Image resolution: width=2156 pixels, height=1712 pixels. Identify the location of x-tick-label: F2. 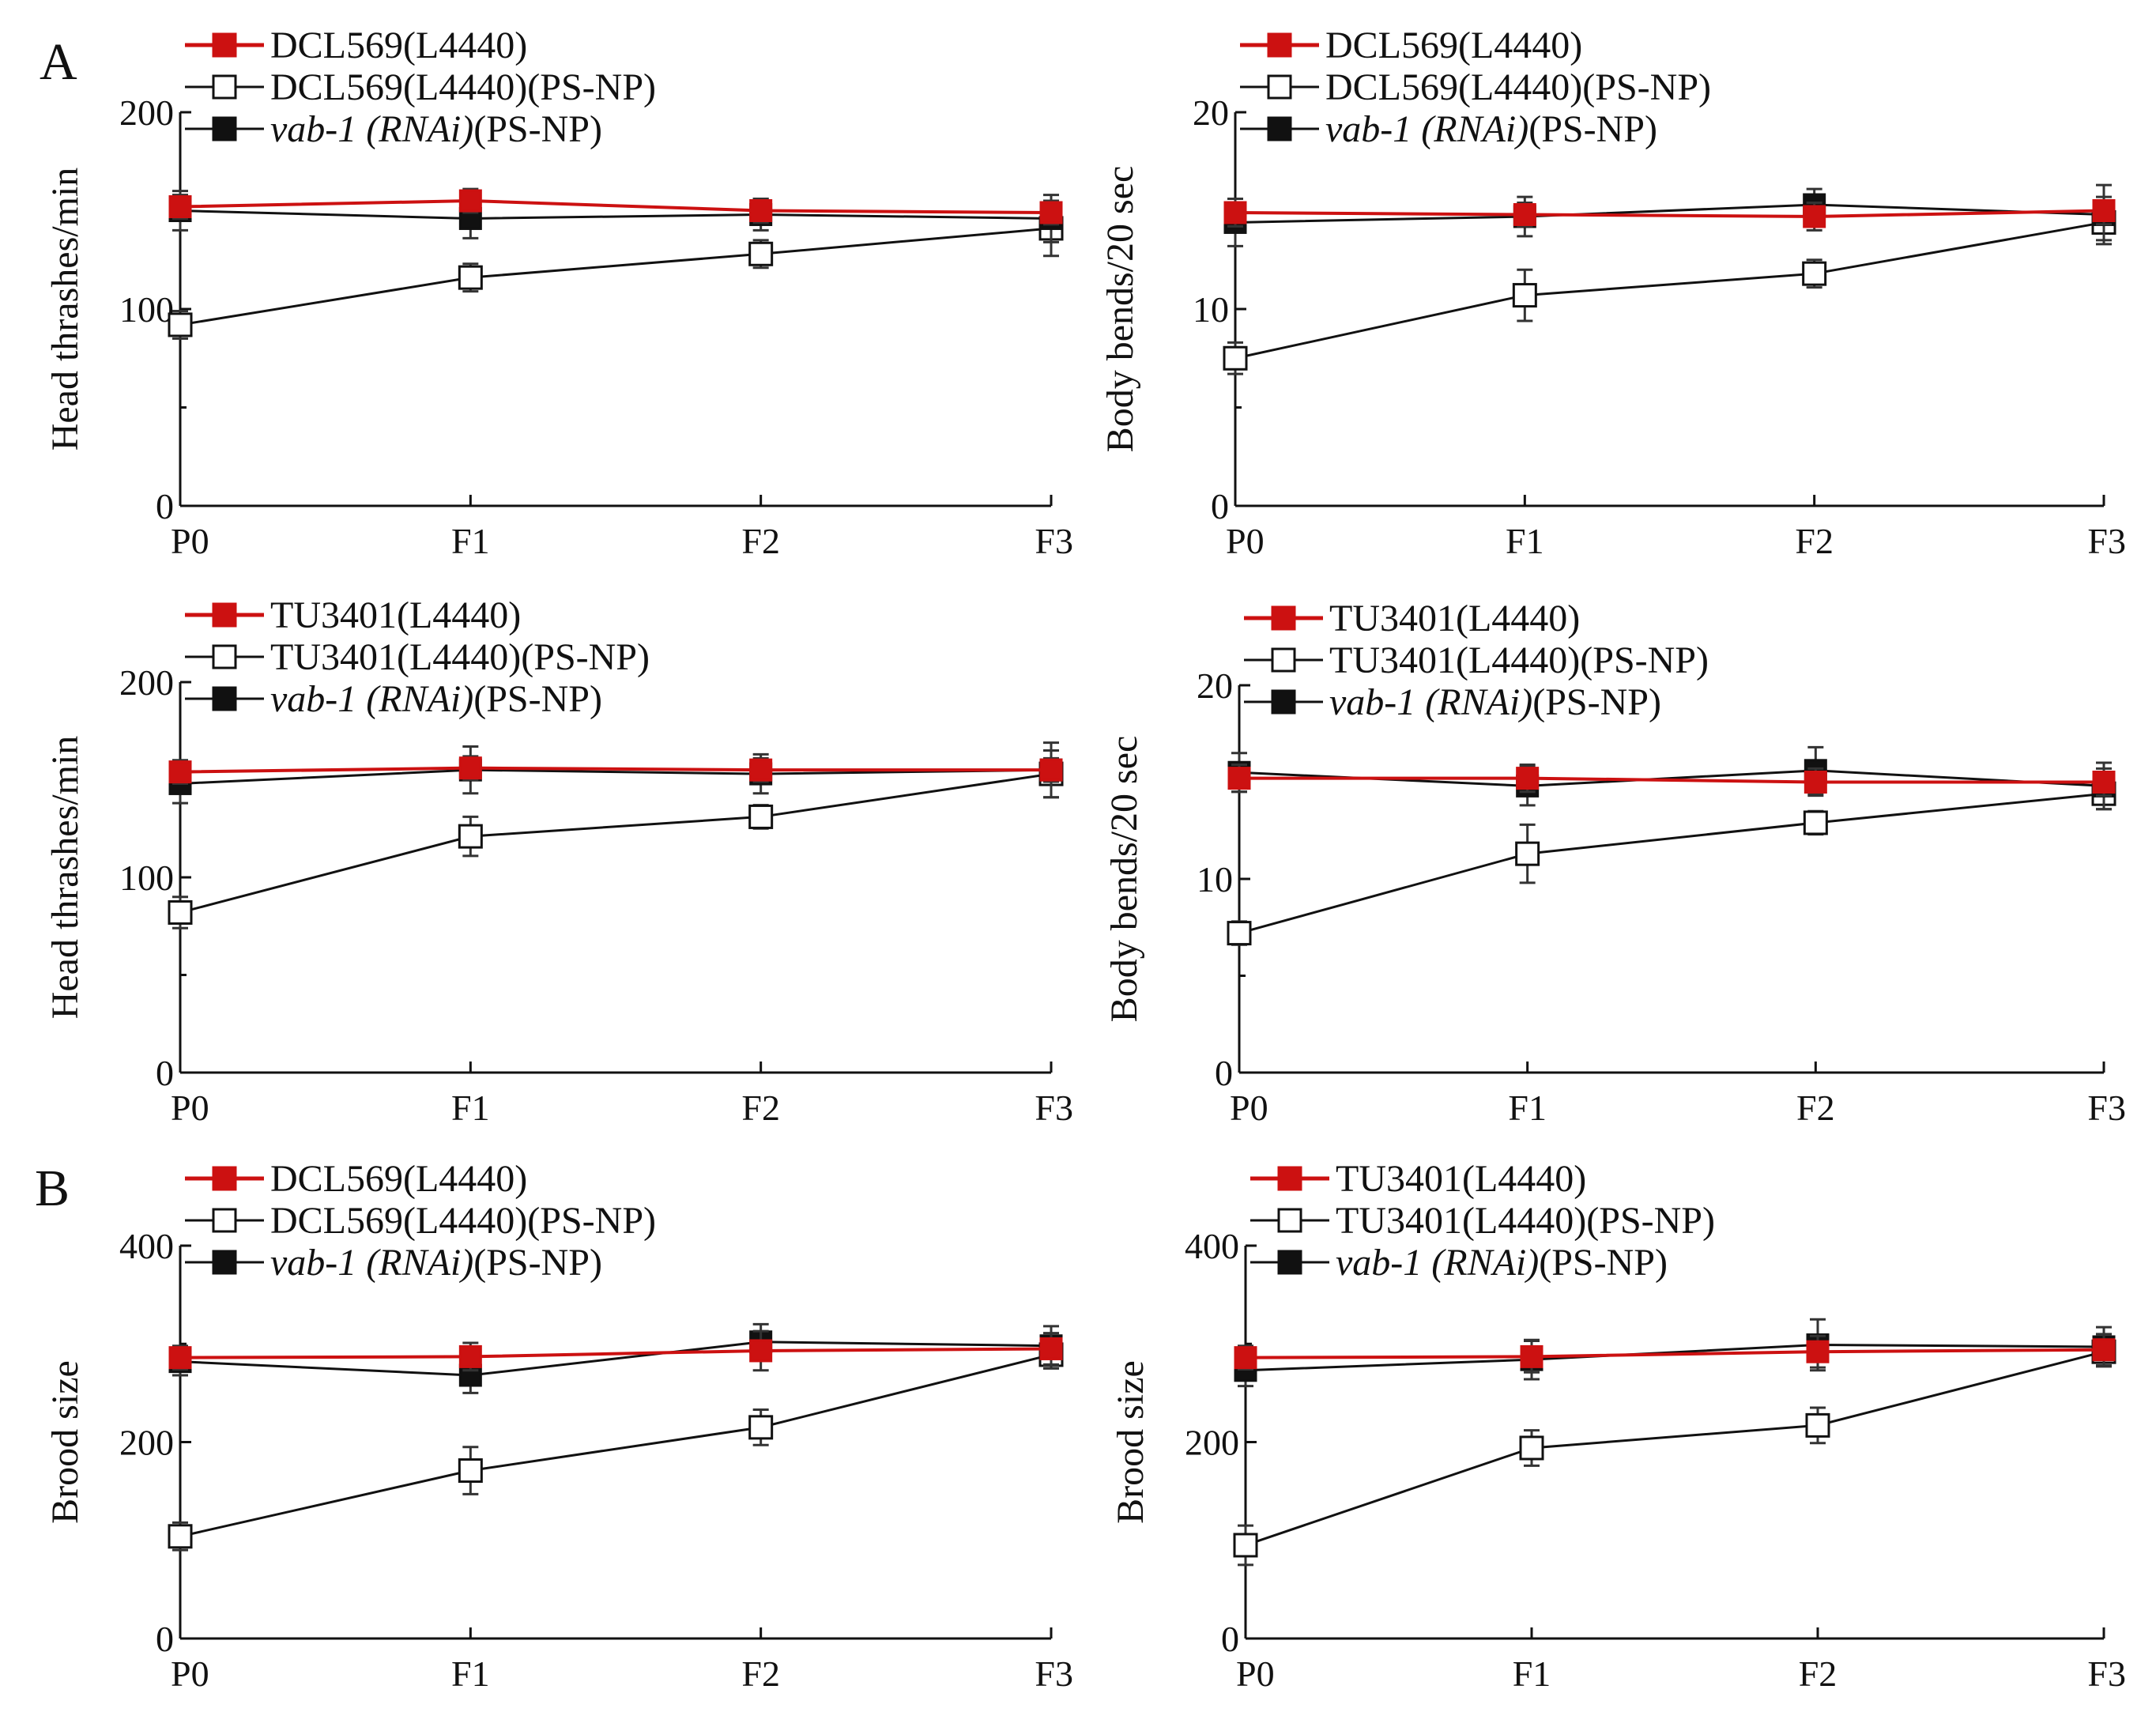
(760, 541).